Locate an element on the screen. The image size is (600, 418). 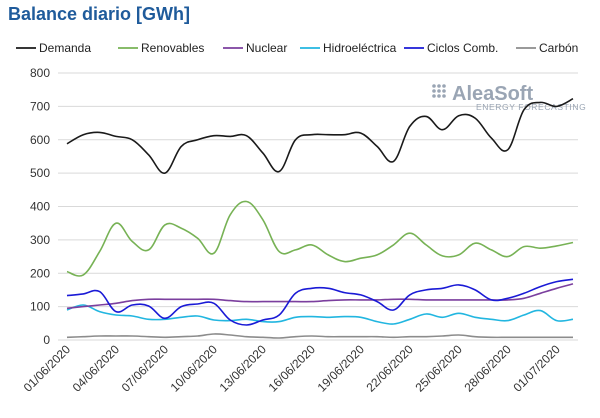
legend-label-renovables: Renovables is located at coordinates (172, 48).